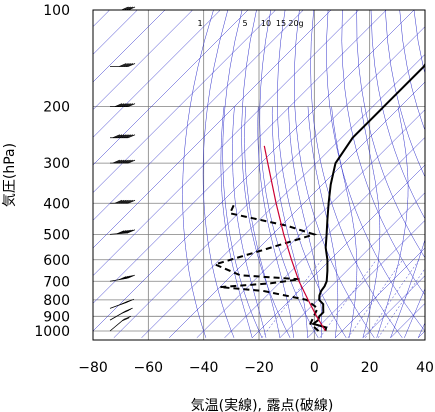 Image resolution: width=435 pixels, height=412 pixels. What do you see at coordinates (149, 368) in the screenshot?
I see `x-tick-label: −60` at bounding box center [149, 368].